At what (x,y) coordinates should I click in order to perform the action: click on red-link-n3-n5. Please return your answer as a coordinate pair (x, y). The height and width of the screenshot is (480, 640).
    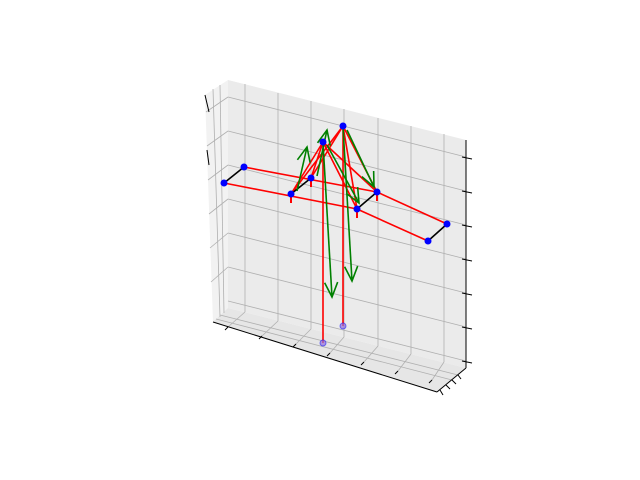
    Looking at the image, I should click on (307, 168).